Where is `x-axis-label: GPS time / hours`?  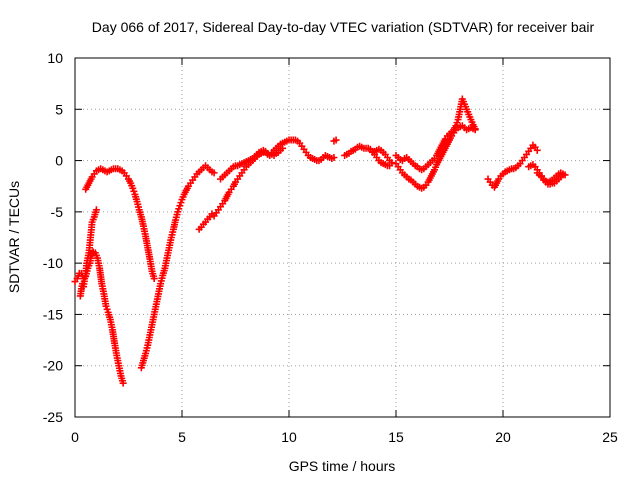
x-axis-label: GPS time / hours is located at coordinates (342, 466).